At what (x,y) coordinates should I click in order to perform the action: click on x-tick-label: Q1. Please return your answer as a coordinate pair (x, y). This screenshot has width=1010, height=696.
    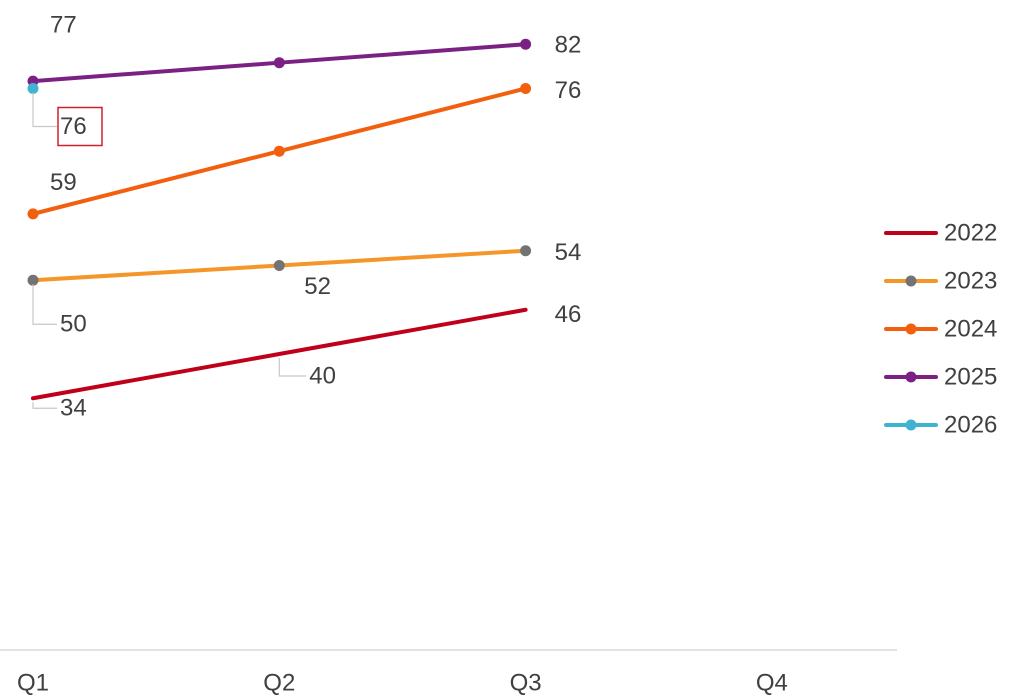
    Looking at the image, I should click on (33, 682).